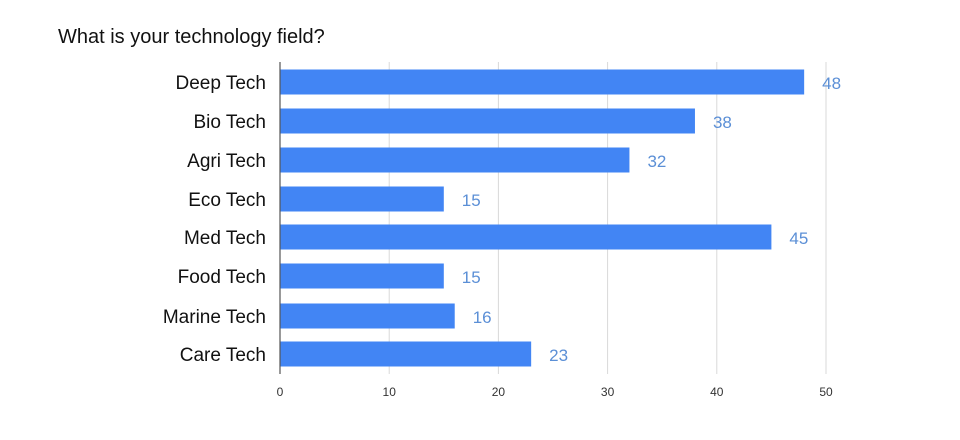 The image size is (960, 440). Describe the element at coordinates (826, 392) in the screenshot. I see `x-tick-label-5: 50` at that location.